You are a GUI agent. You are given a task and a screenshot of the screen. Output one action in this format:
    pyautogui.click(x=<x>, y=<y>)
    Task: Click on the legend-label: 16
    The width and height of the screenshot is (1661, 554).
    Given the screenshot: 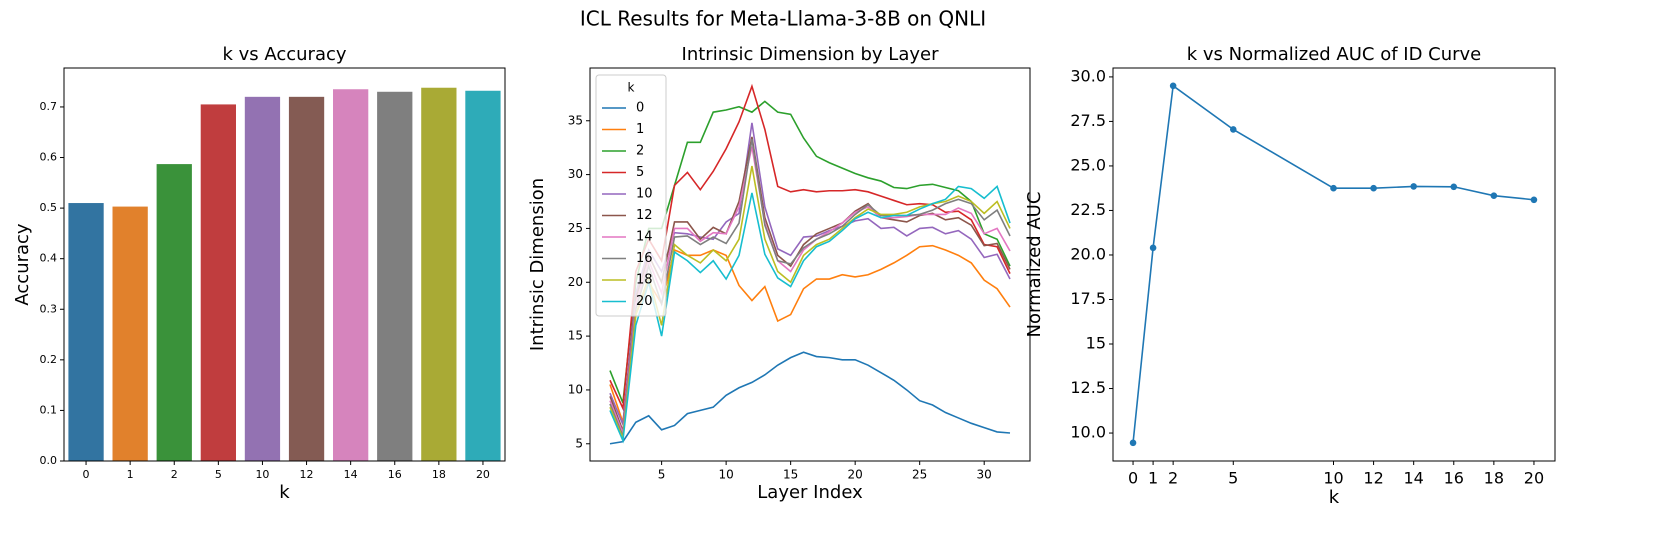 What is the action you would take?
    pyautogui.click(x=644, y=258)
    